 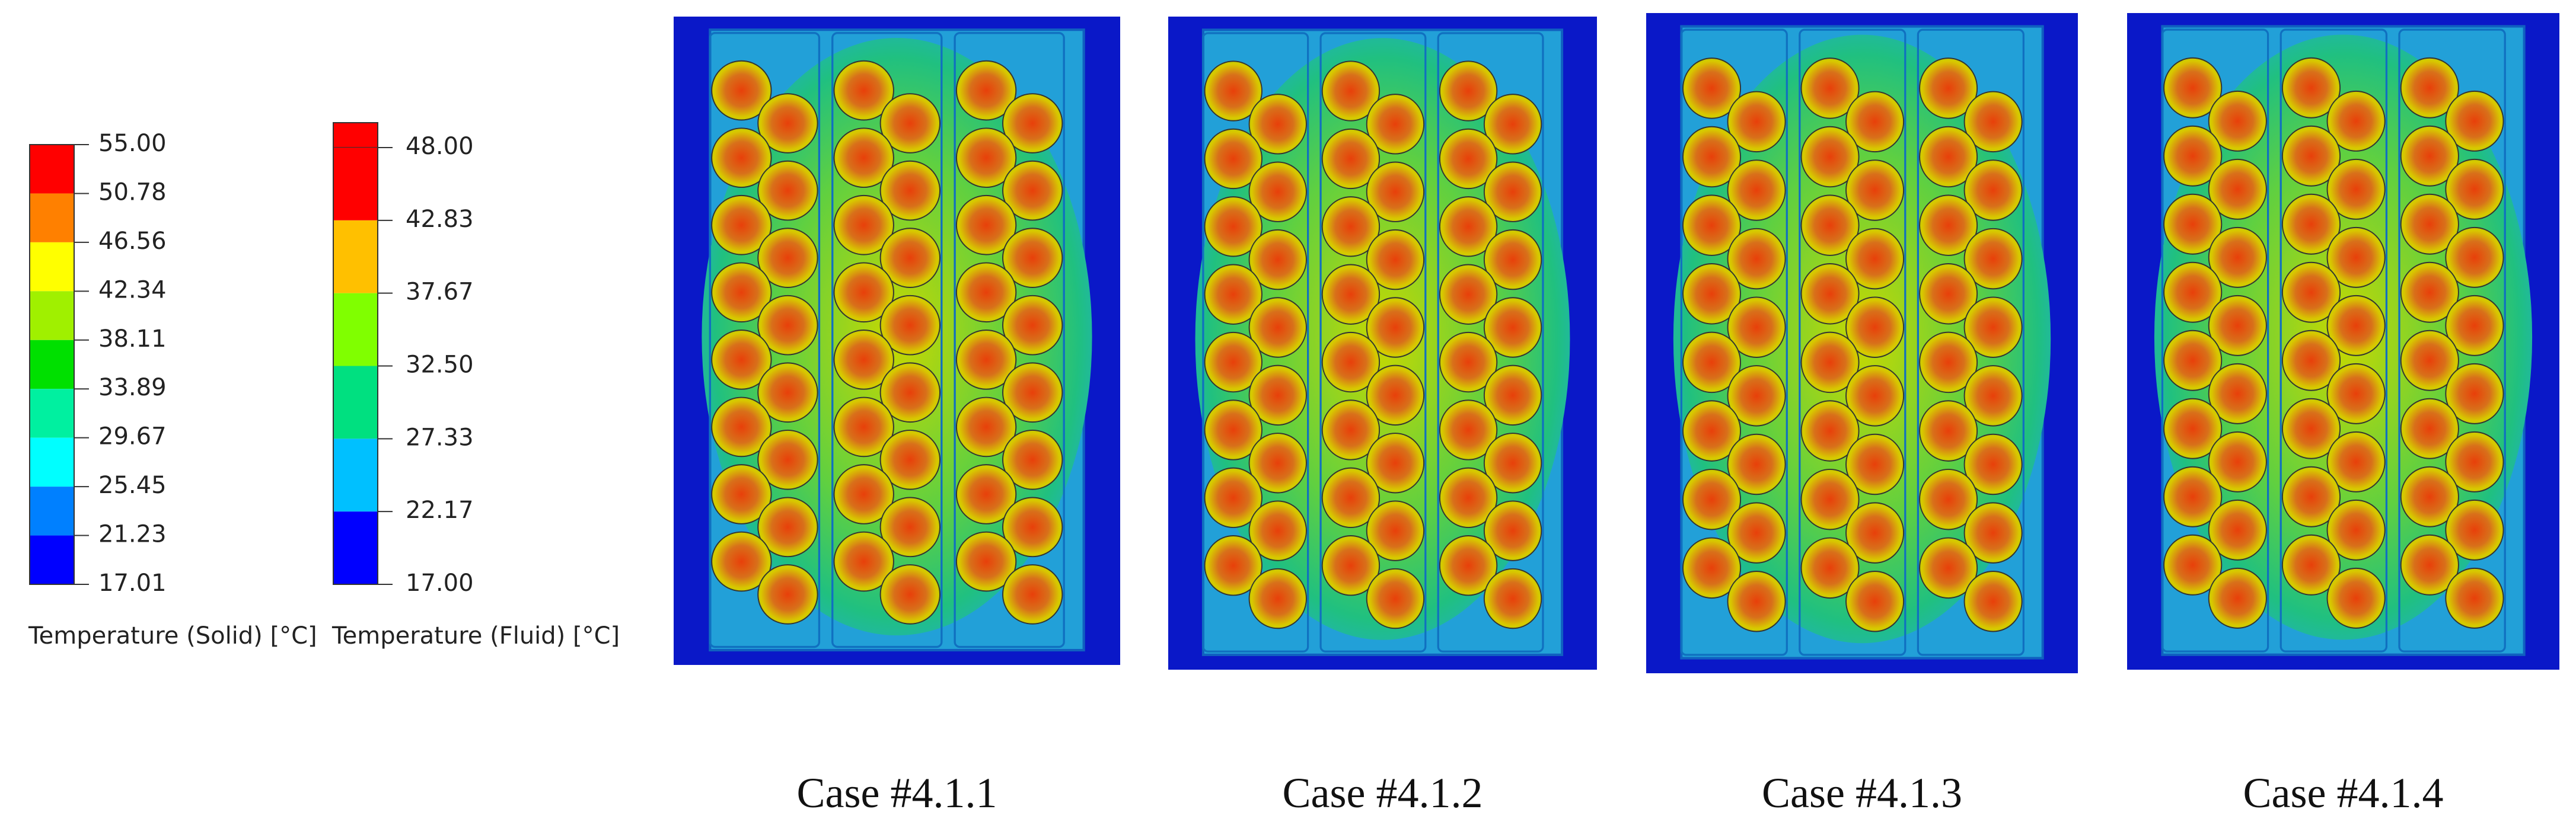 I want to click on case-caption: Case #4.1.1, so click(x=897, y=793).